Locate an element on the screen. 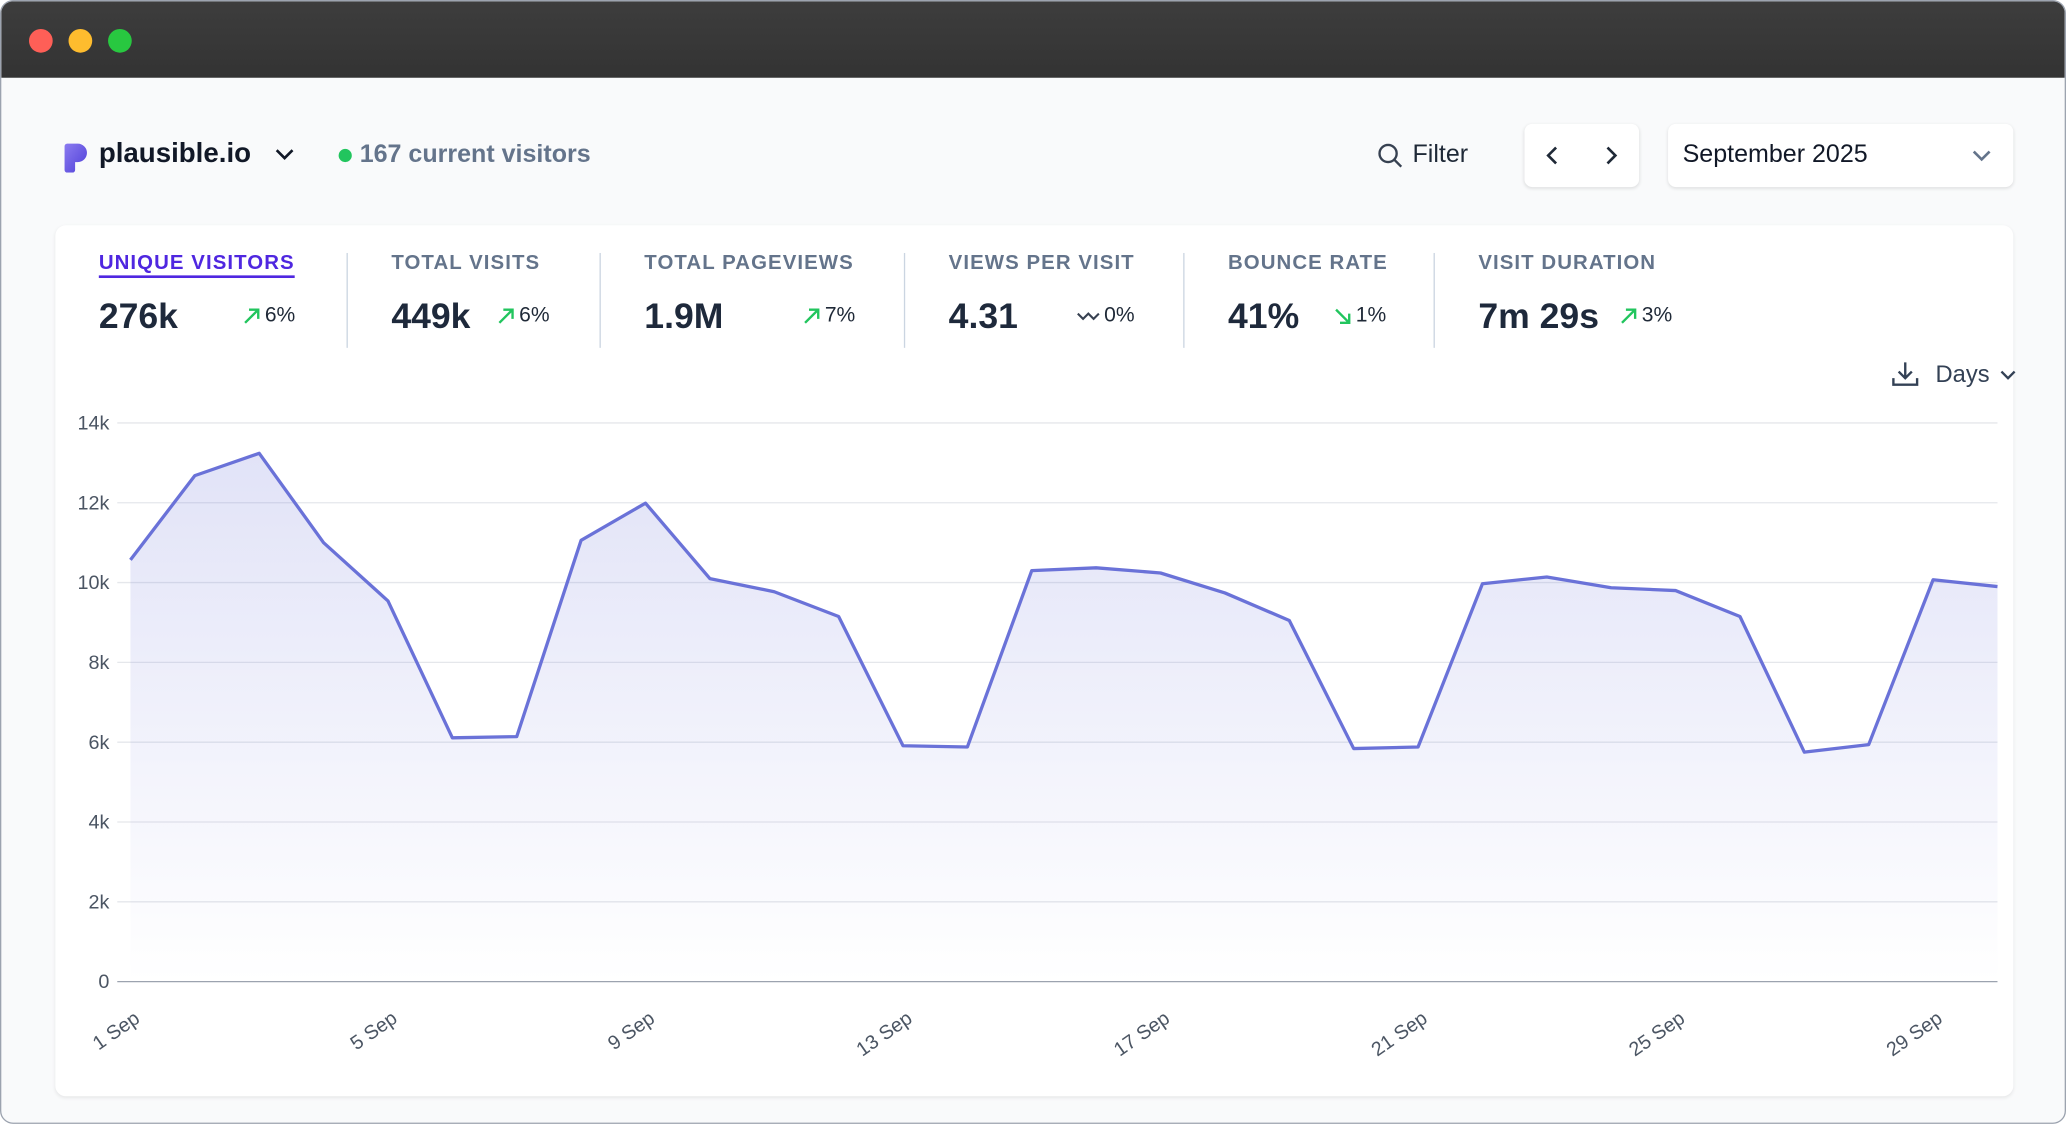 Image resolution: width=2066 pixels, height=1124 pixels. site-switcher: plausible.io is located at coordinates (197, 154).